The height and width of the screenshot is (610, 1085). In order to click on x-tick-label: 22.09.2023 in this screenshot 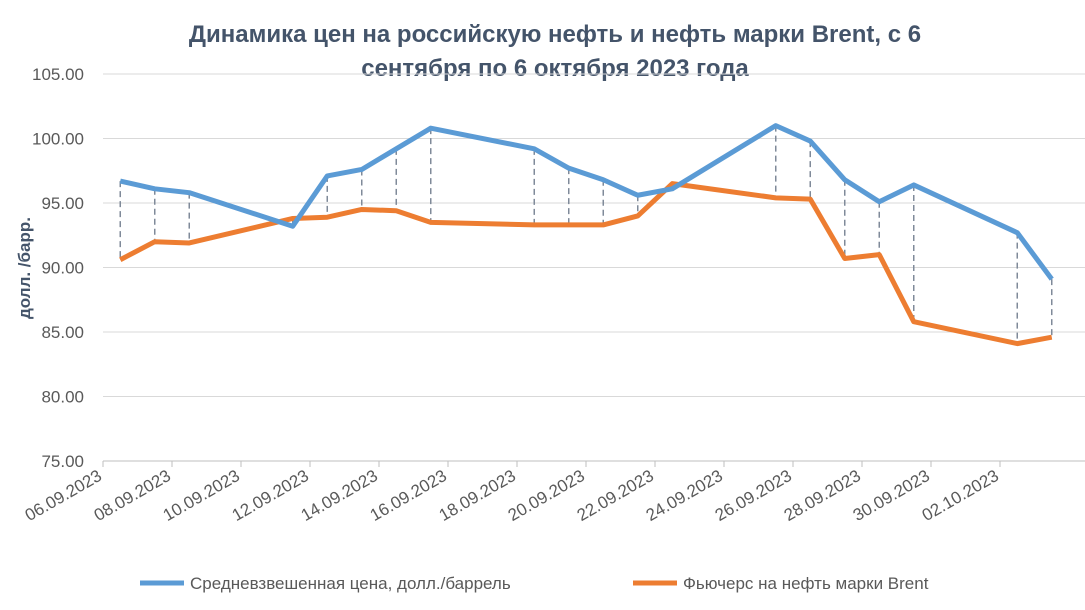, I will do `click(615, 495)`.